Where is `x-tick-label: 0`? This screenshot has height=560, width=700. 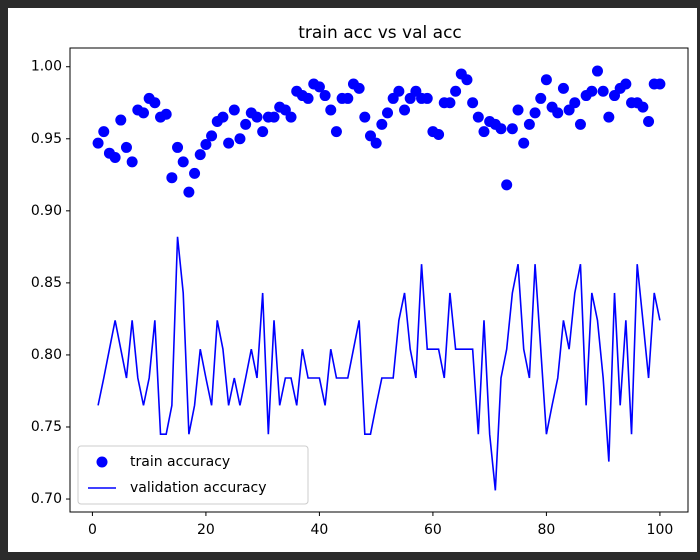 x-tick-label: 0 is located at coordinates (92, 530).